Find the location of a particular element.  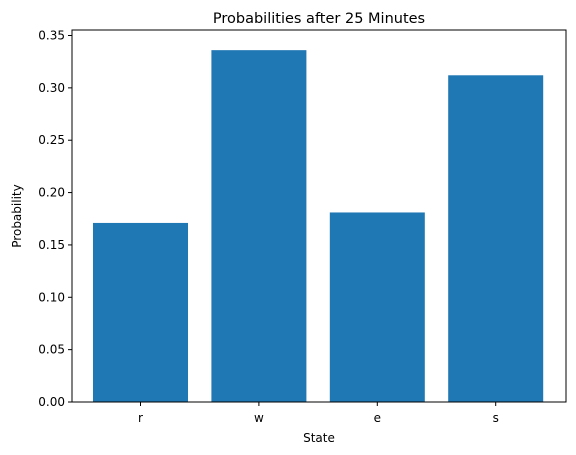

x-tick-label: s is located at coordinates (496, 418).